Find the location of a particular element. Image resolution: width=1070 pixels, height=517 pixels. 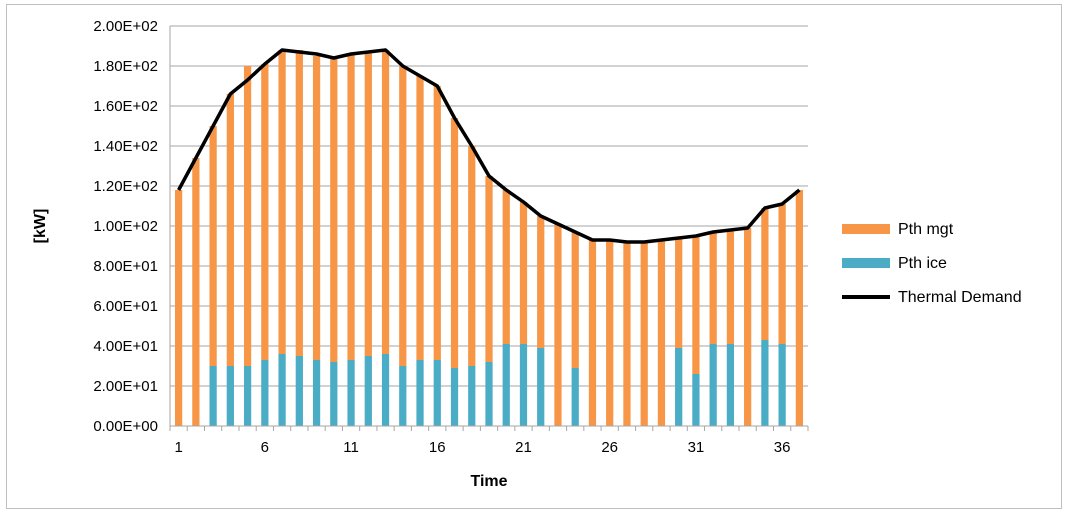

y-tick-label: 6.00E+01 is located at coordinates (125, 306).